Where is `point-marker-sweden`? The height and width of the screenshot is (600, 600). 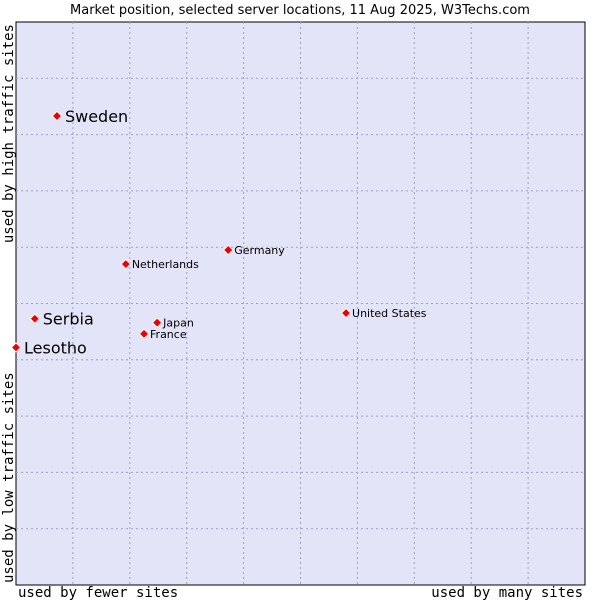
point-marker-sweden is located at coordinates (57, 116).